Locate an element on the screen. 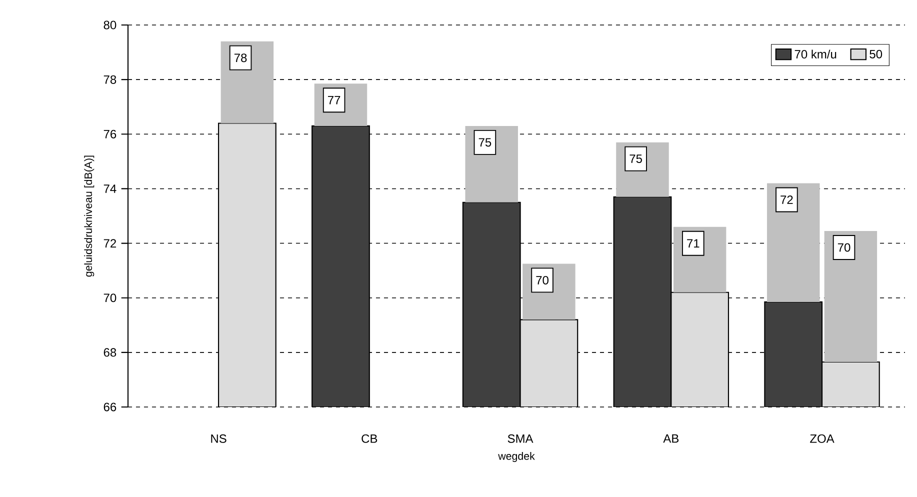 This screenshot has width=917, height=497. legend-label: 70 km/u is located at coordinates (815, 54).